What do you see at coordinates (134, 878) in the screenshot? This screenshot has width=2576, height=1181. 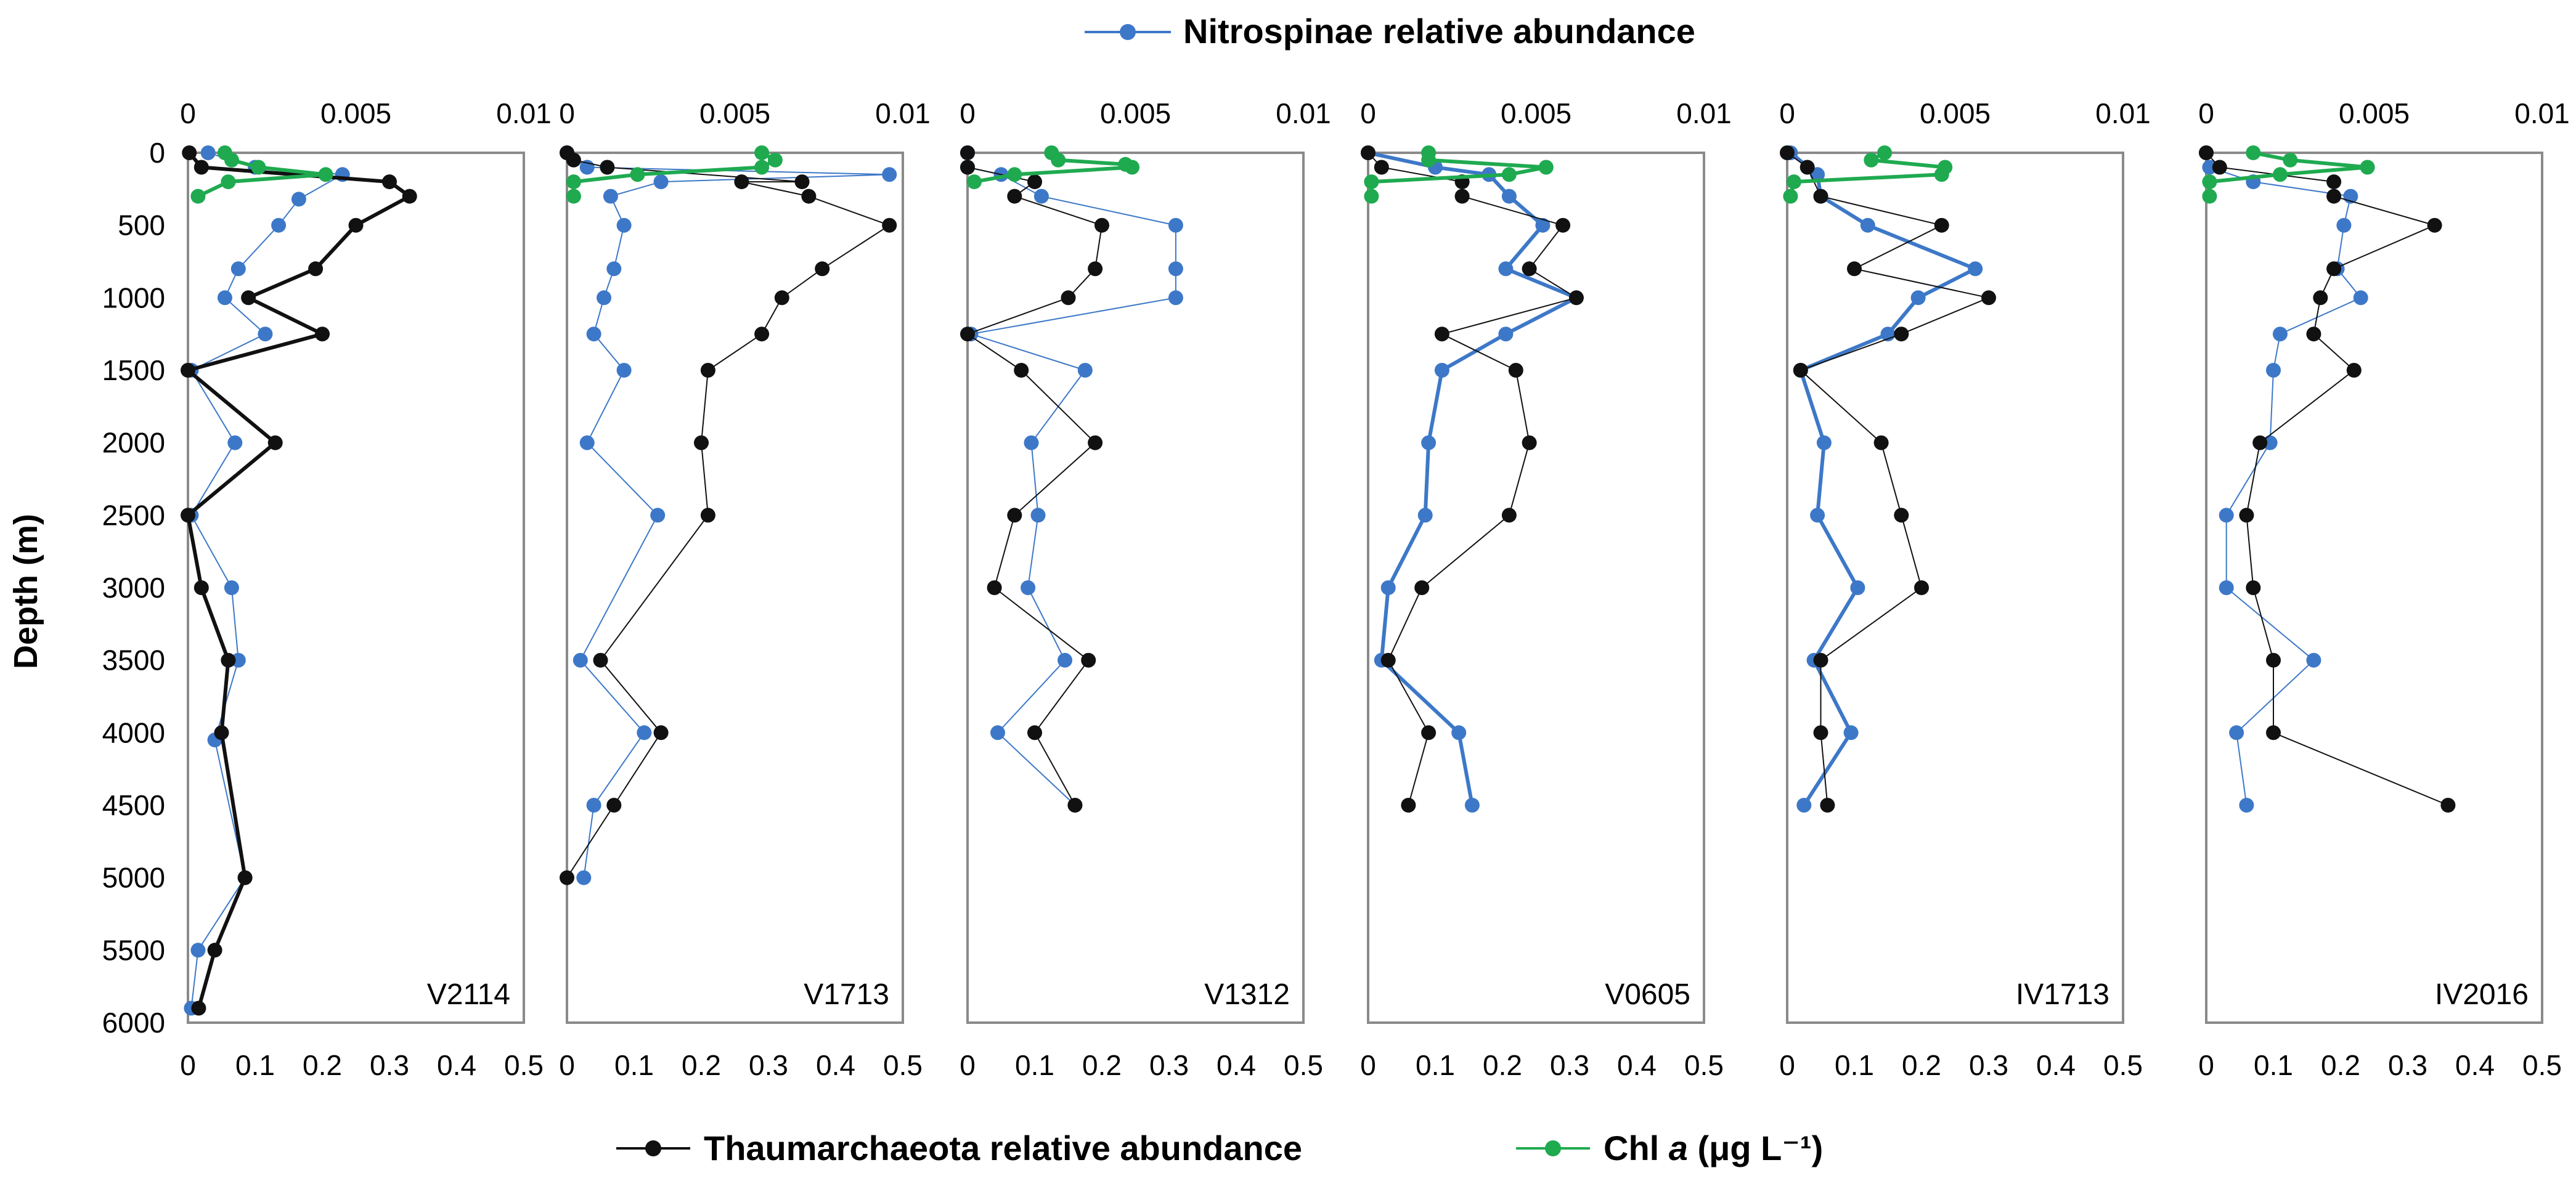 I see `y-tick-label: 5000` at bounding box center [134, 878].